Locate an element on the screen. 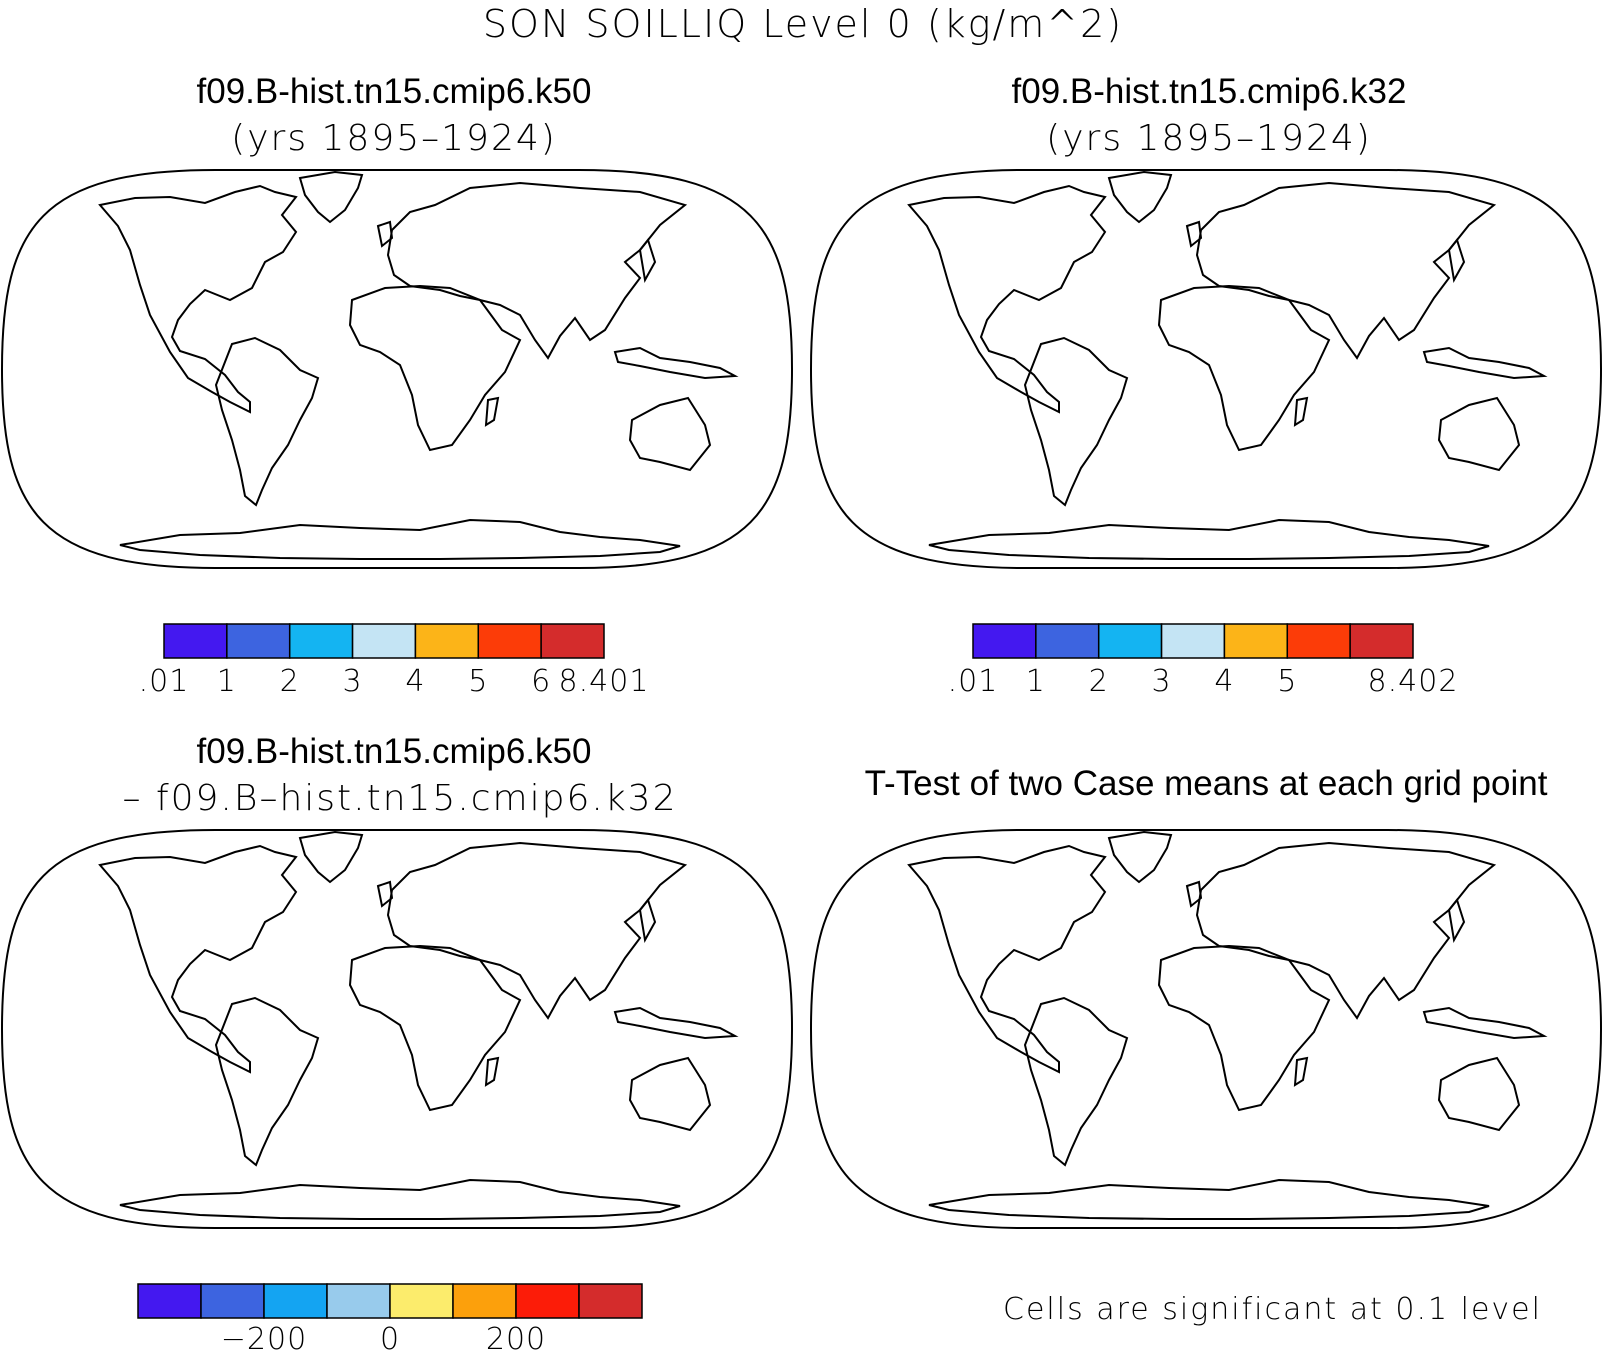 This screenshot has width=1606, height=1362. colorbar-diff-labels: −200 0 200 is located at coordinates (398, 1342).